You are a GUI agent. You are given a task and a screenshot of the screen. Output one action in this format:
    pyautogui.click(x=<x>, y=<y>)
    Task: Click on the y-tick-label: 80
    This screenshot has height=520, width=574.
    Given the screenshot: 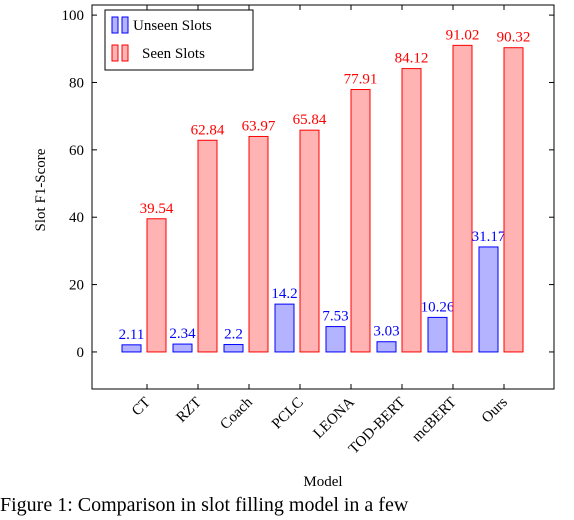 What is the action you would take?
    pyautogui.click(x=76, y=83)
    